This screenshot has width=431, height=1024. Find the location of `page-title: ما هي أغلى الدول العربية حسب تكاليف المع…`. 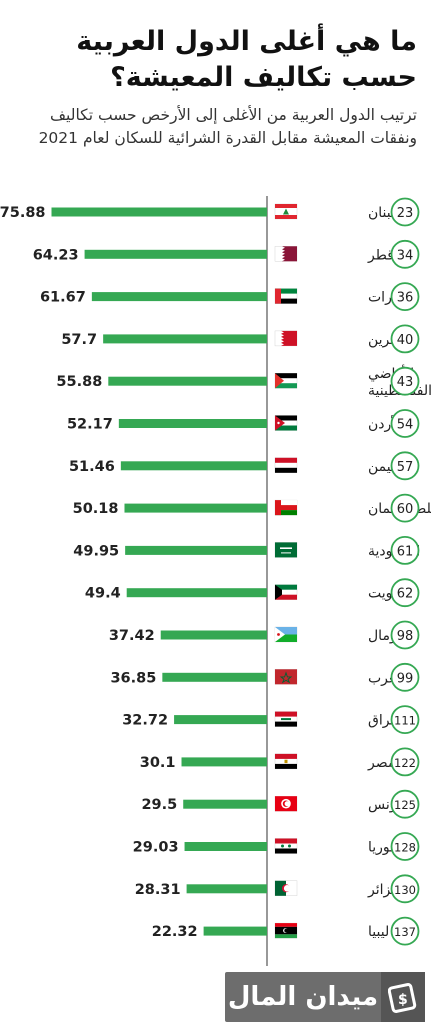

page-title: ما هي أغلى الدول العربية حسب تكاليف المع… is located at coordinates (246, 59).